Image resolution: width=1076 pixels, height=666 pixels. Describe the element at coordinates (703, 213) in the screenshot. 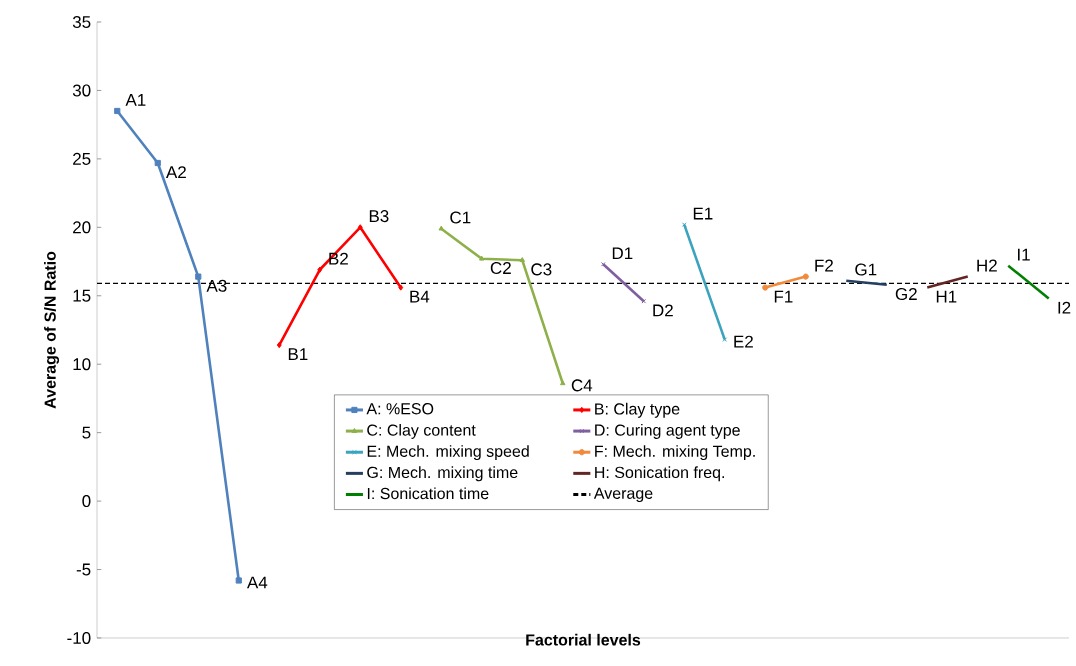

I see `data-label: E1` at that location.